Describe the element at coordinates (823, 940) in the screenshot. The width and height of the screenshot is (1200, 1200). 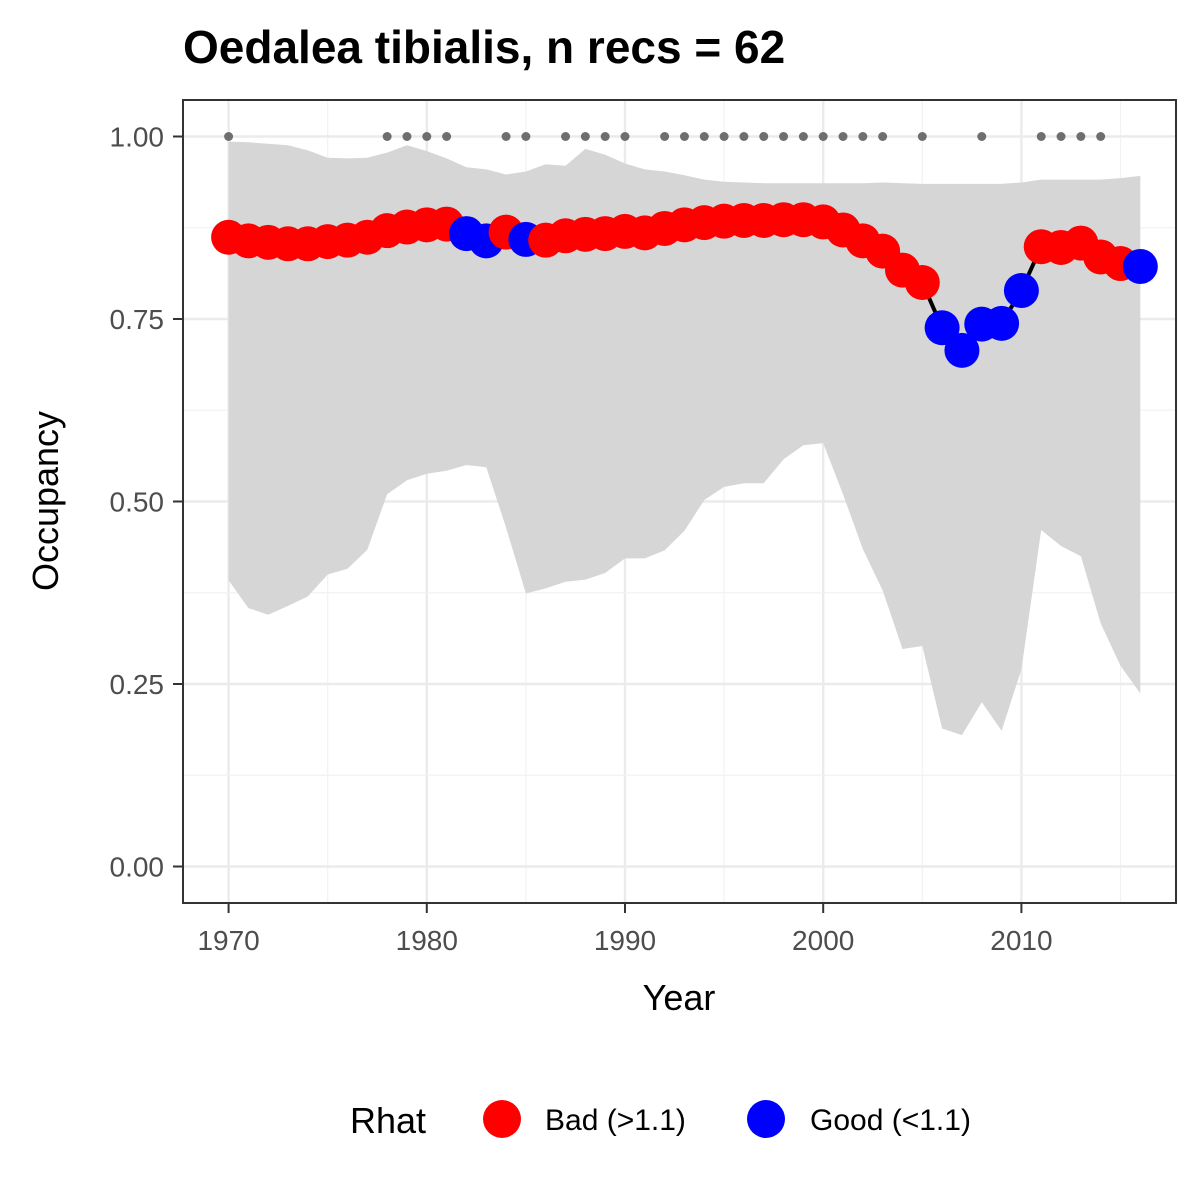
I see `x-tick-label: 2000` at that location.